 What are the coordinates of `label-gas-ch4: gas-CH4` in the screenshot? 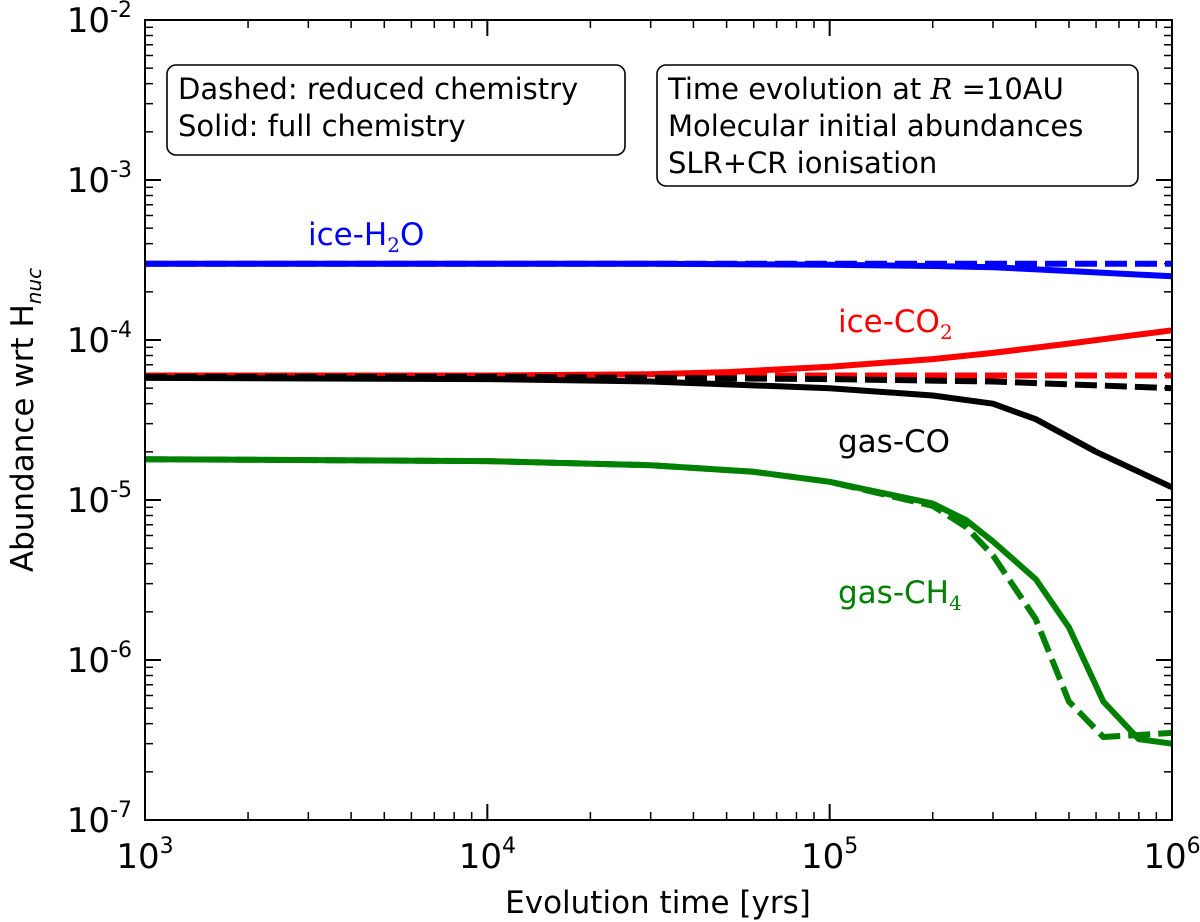 It's located at (900, 595).